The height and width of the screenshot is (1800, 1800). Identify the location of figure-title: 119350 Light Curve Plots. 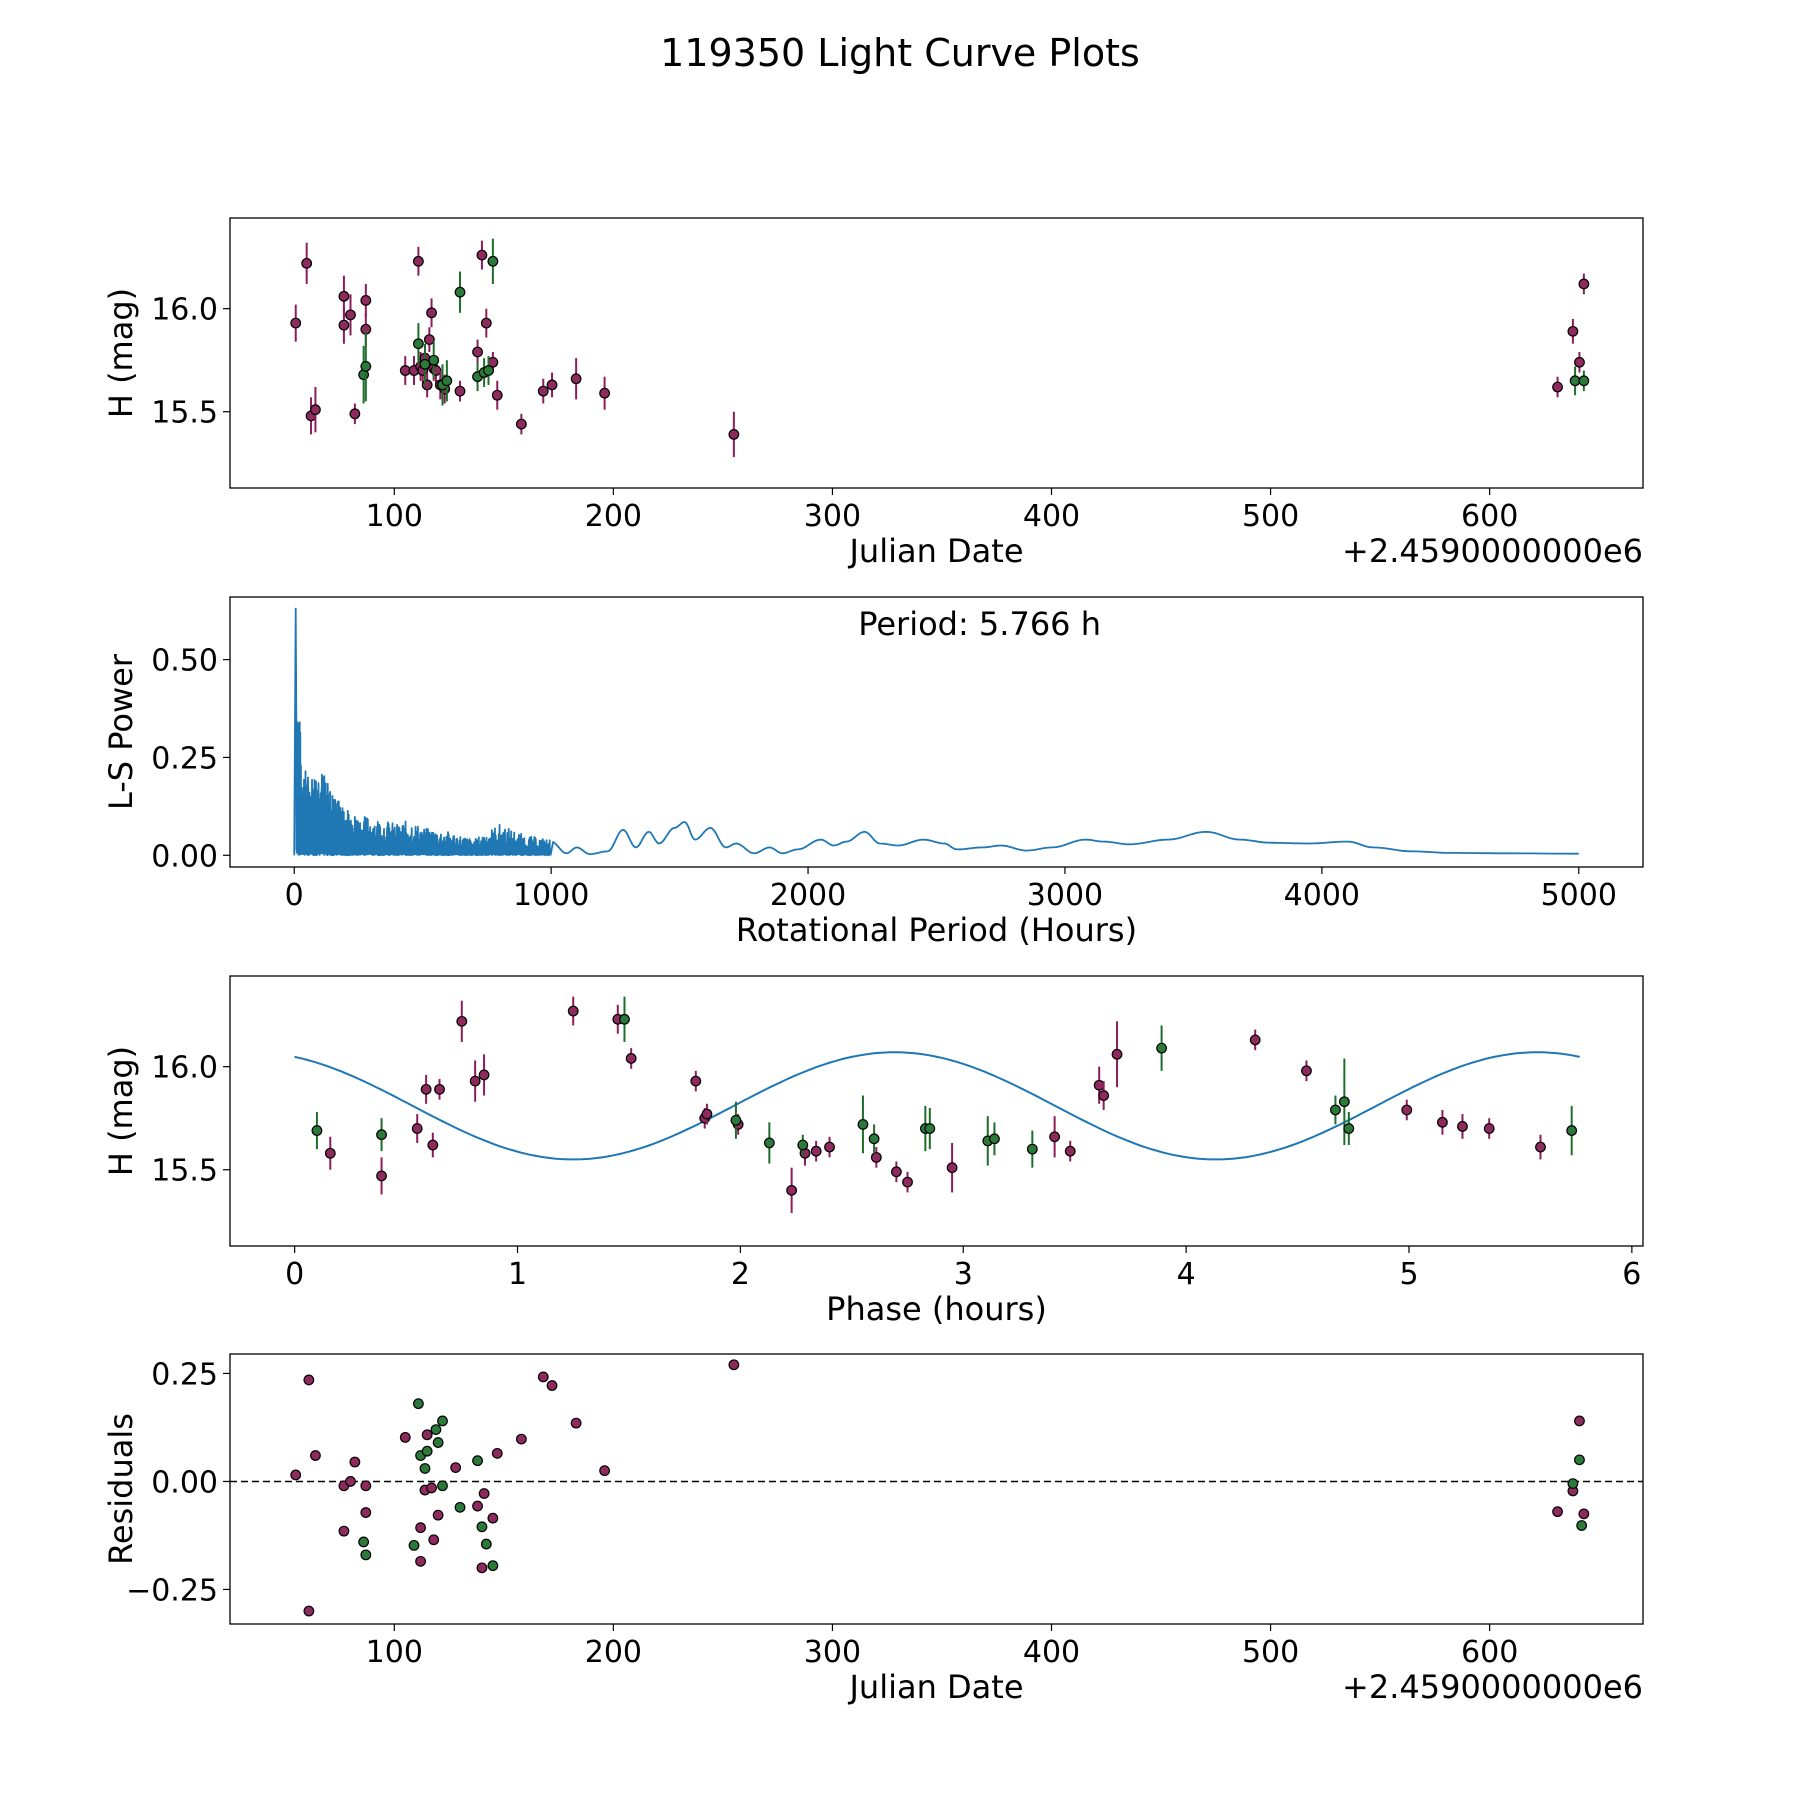
(900, 53).